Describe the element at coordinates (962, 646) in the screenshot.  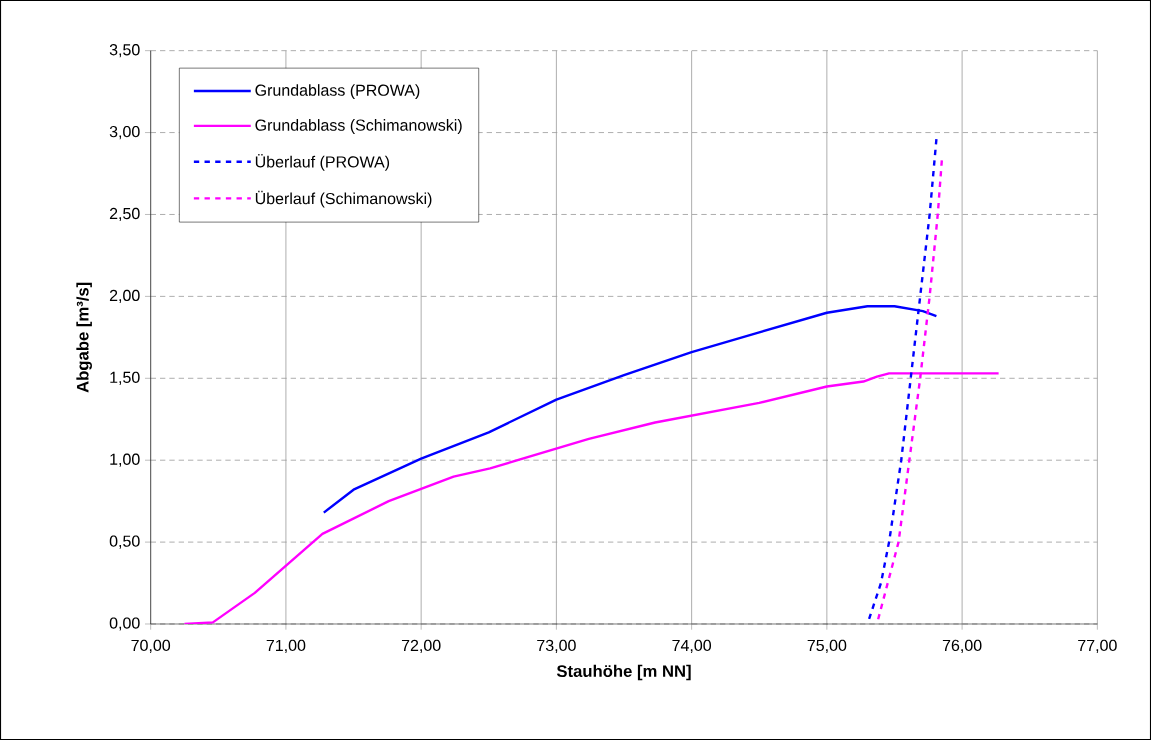
I see `x-tick-label: 76,00` at that location.